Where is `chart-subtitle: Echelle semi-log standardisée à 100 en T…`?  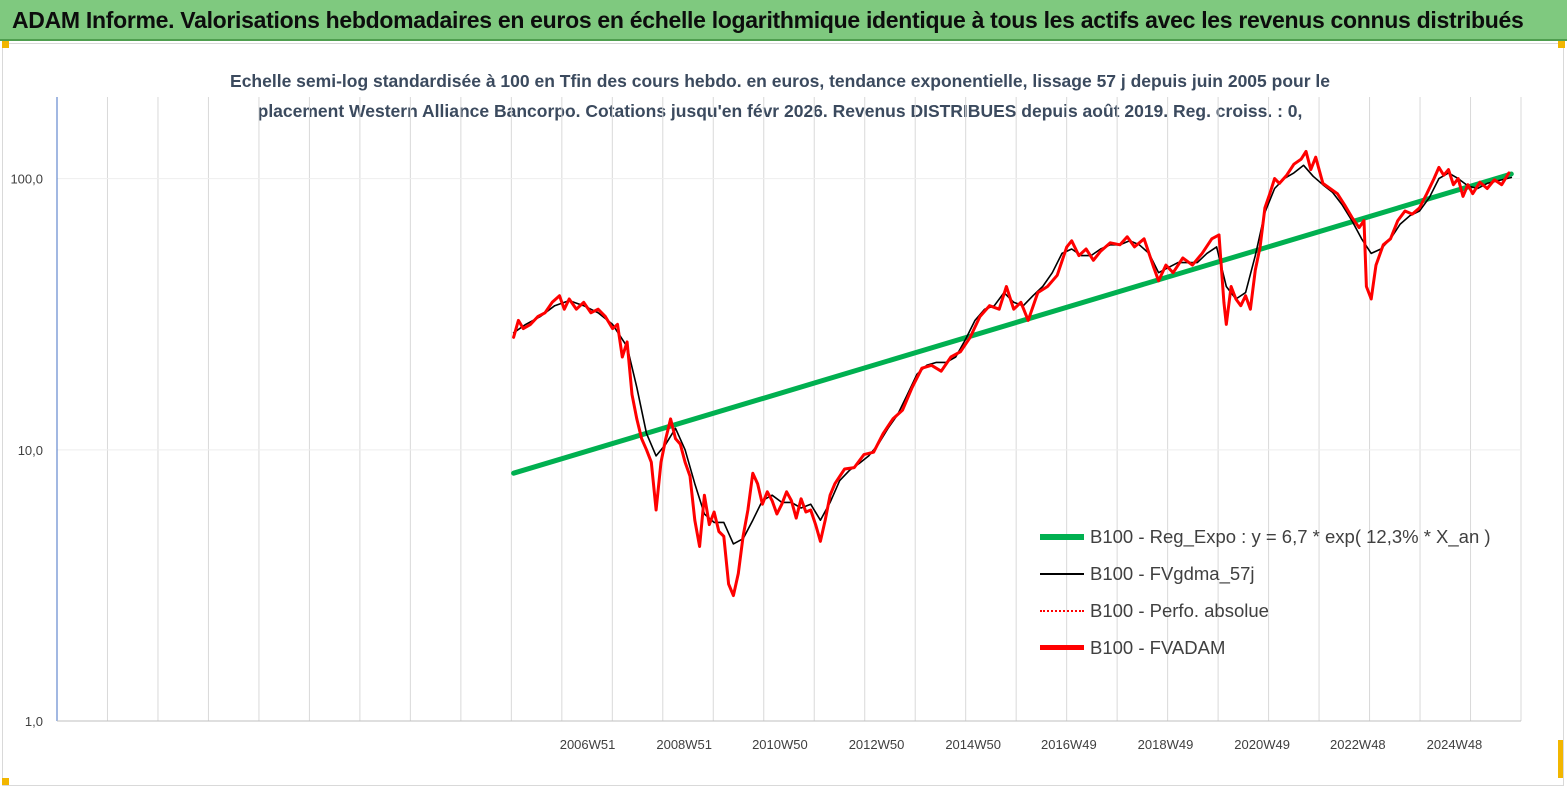
chart-subtitle: Echelle semi-log standardisée à 100 en T… is located at coordinates (780, 96).